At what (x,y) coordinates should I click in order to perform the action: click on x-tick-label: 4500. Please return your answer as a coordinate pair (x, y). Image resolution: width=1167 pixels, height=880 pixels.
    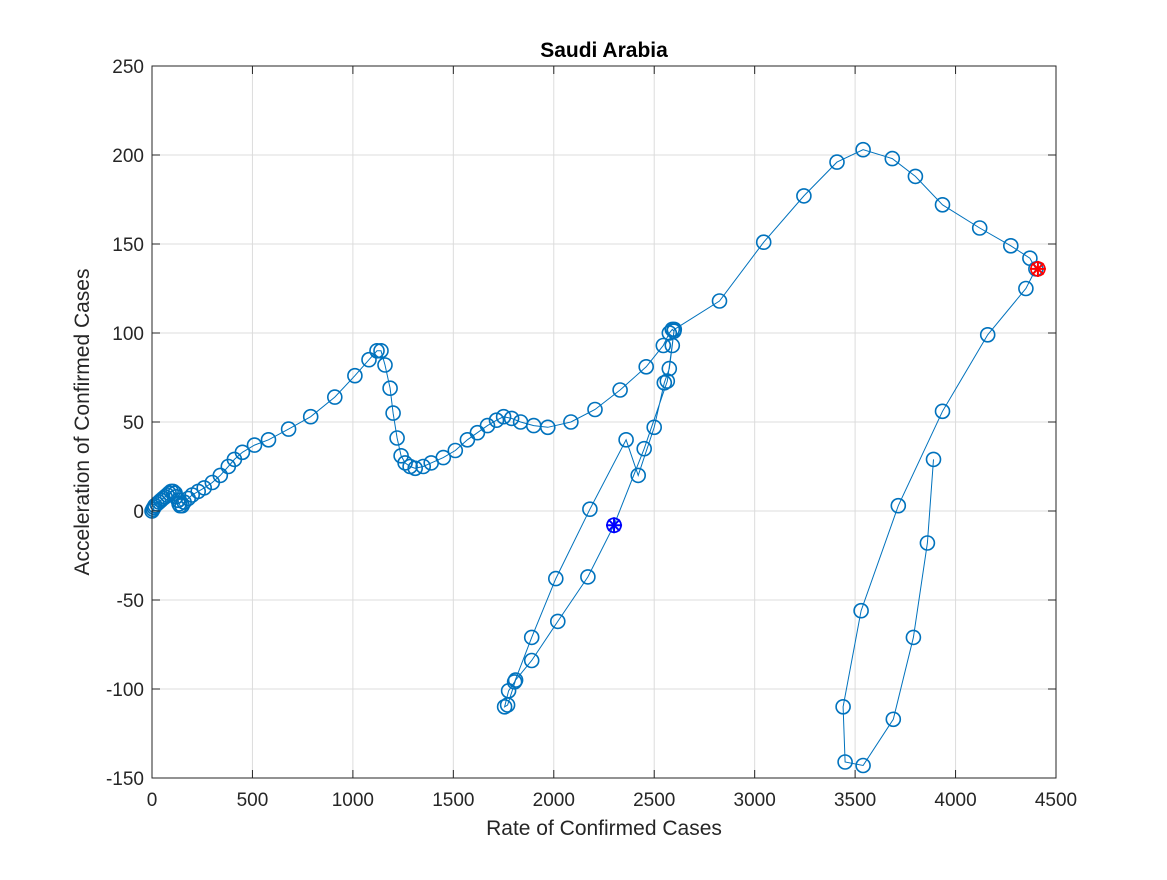
    Looking at the image, I should click on (1056, 800).